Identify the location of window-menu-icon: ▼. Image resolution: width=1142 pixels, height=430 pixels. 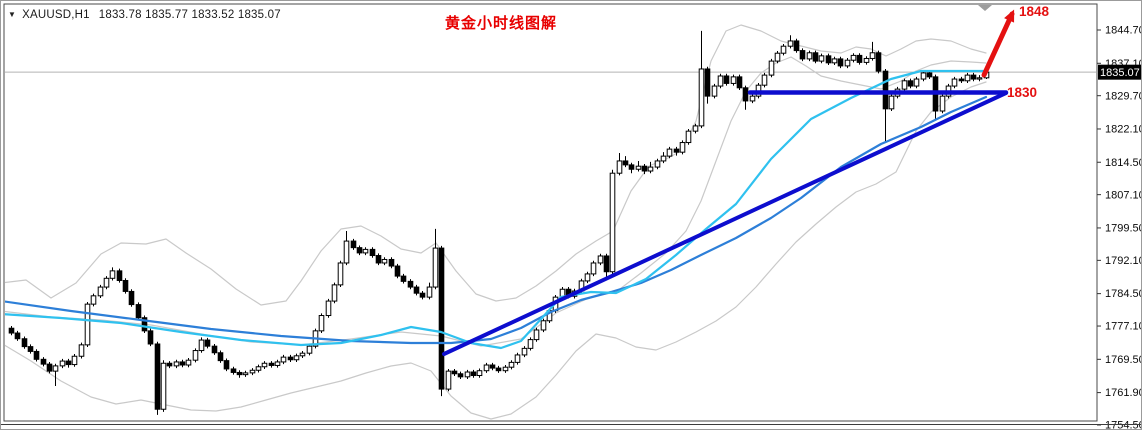
(12, 14).